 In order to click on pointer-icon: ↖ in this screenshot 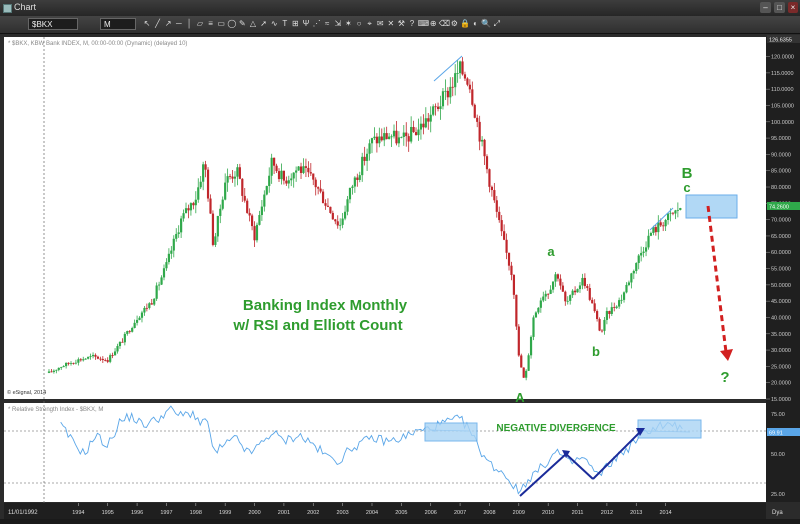, I will do `click(147, 23)`.